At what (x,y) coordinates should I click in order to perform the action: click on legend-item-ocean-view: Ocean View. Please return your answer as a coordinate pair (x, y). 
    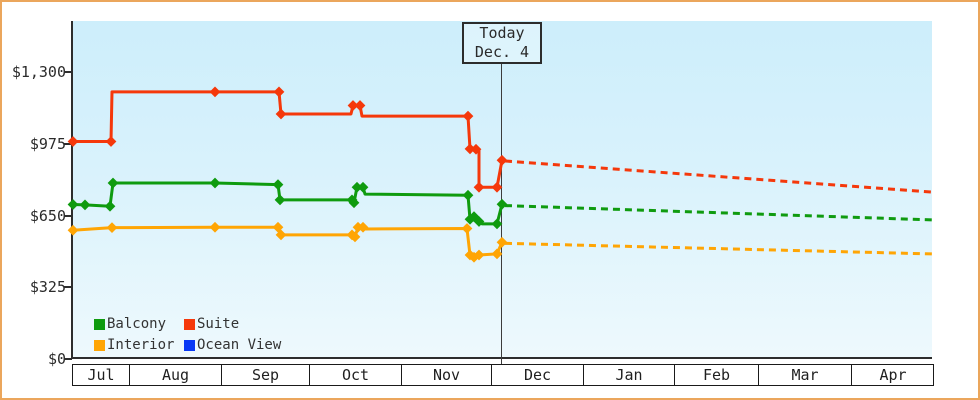
    Looking at the image, I should click on (232, 345).